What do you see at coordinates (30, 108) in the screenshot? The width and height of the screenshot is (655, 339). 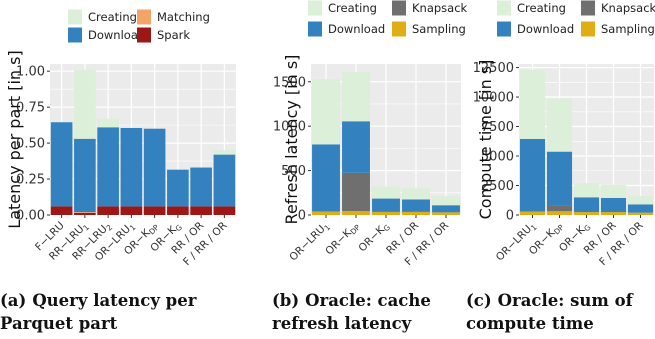 I see `y-tick-label: 0.75` at bounding box center [30, 108].